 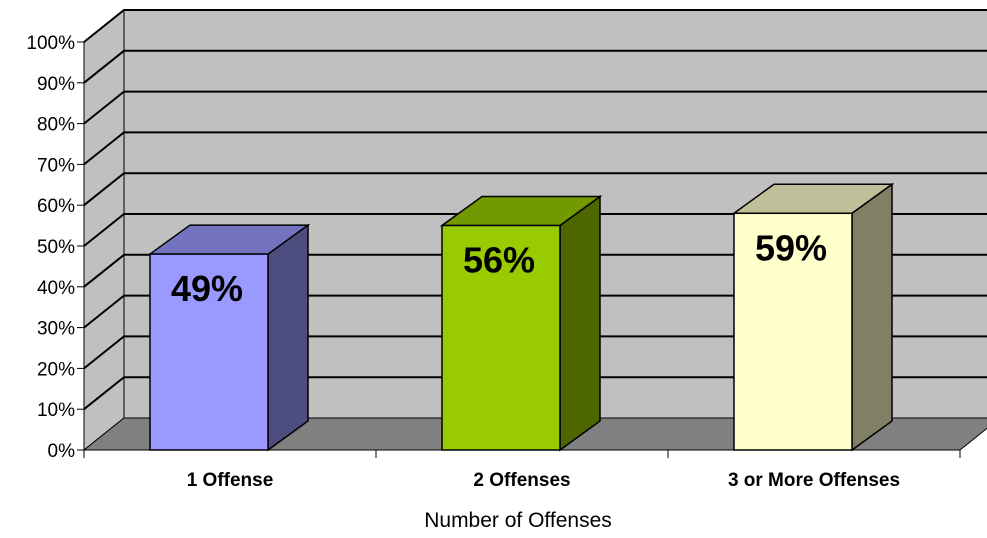 I want to click on y-tick-label: 100%, so click(x=50, y=43).